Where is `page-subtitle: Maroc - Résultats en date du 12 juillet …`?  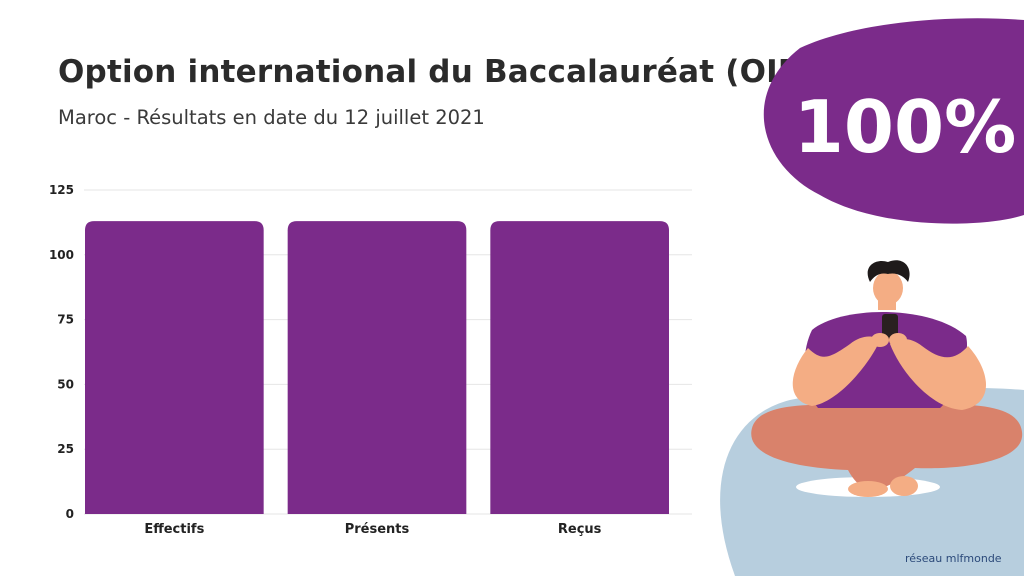
page-subtitle: Maroc - Résultats en date du 12 juillet … is located at coordinates (271, 117).